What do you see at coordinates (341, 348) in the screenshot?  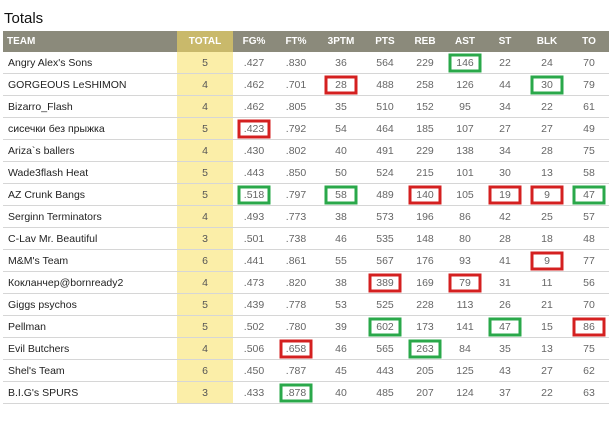 I see `cell-3ptm: 46` at bounding box center [341, 348].